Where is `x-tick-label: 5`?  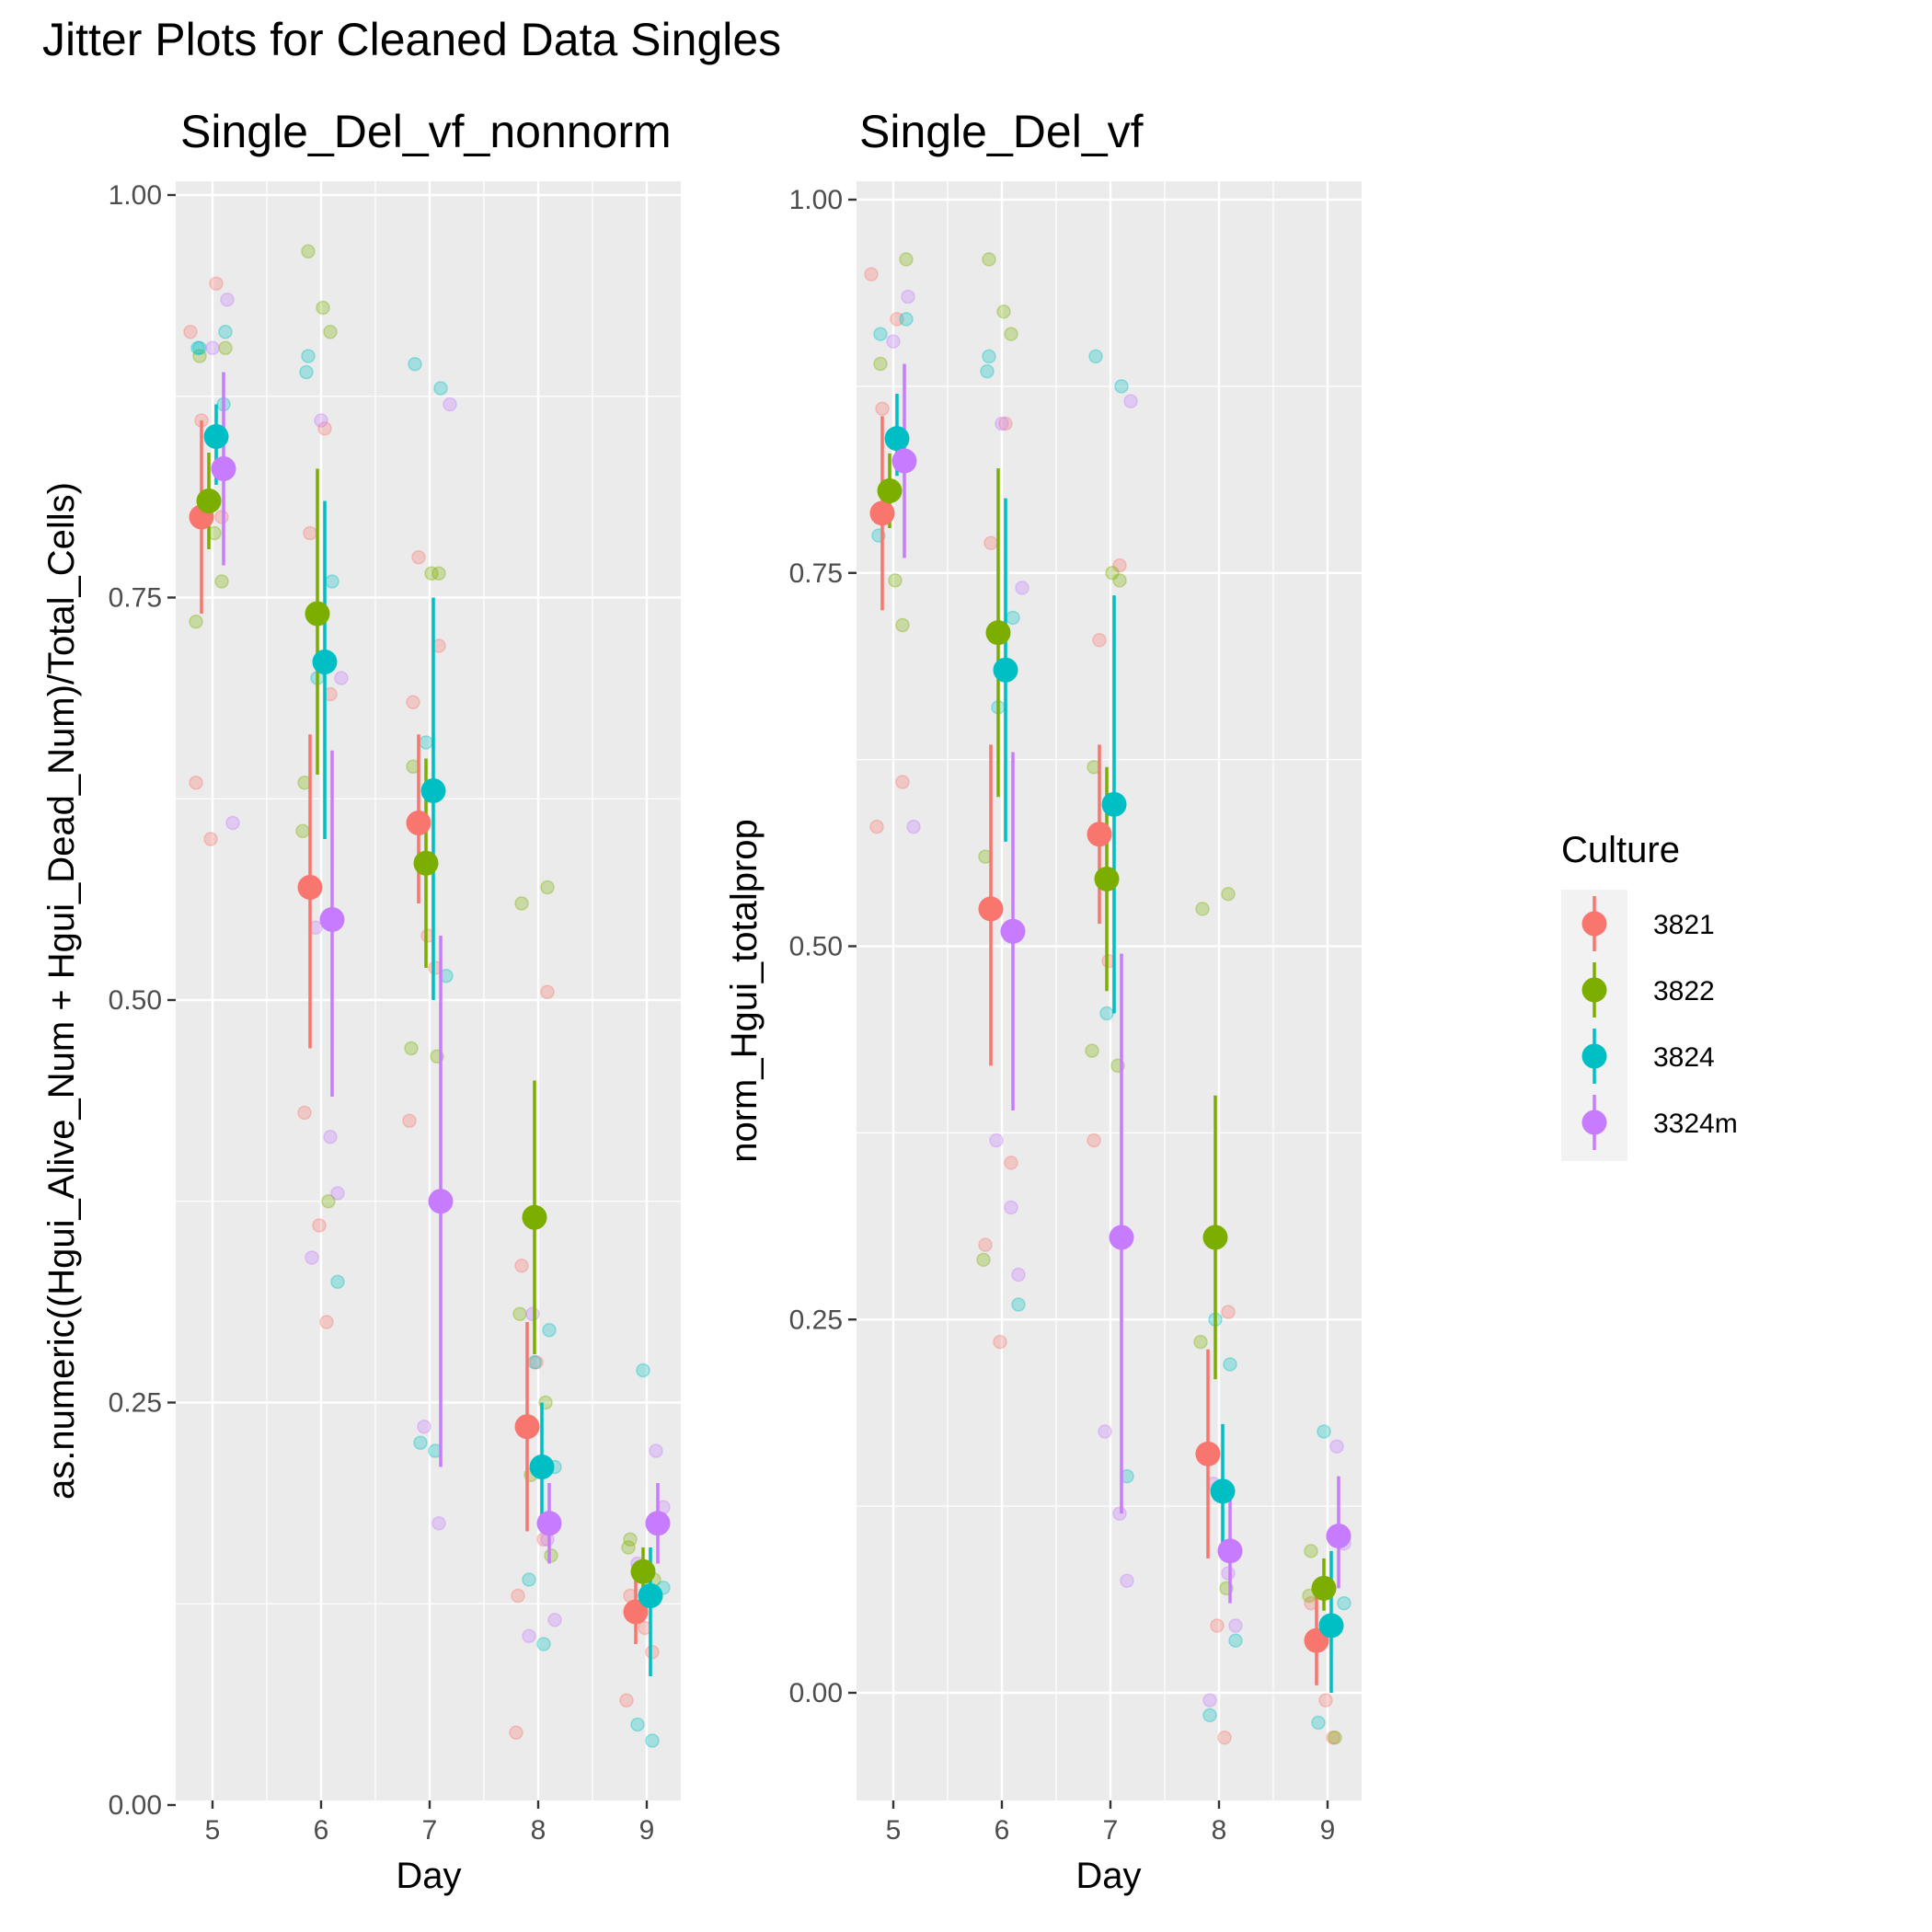 x-tick-label: 5 is located at coordinates (894, 1830).